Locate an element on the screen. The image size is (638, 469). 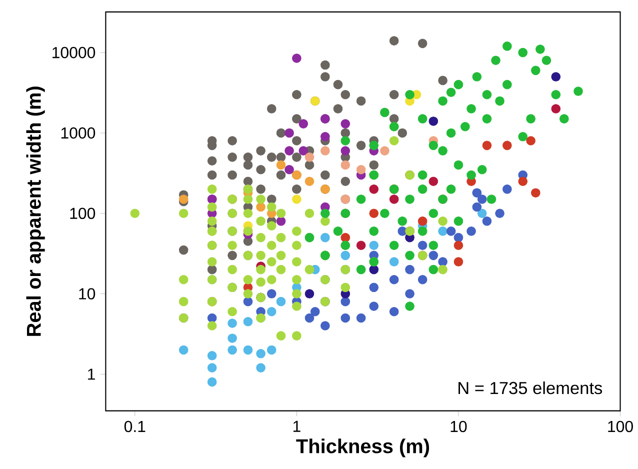
y-tick-label: 1 is located at coordinates (91, 374).